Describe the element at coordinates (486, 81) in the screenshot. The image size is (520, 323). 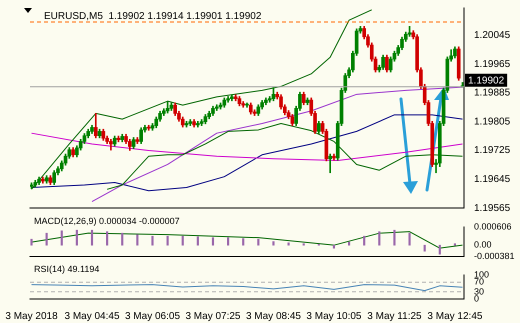
I see `ref-line-label: 1.19902` at that location.